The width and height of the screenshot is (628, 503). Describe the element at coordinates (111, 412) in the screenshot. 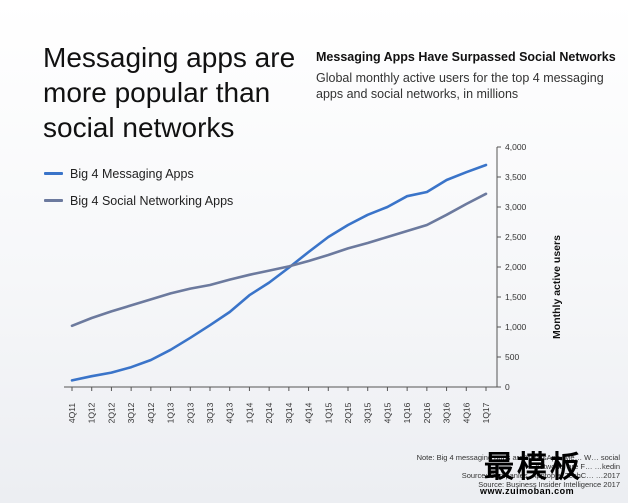

I see `x-tick-label: 2Q12` at that location.